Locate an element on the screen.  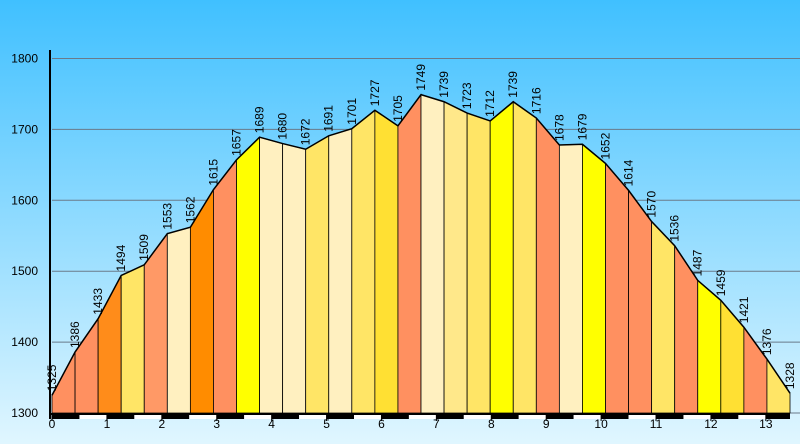
y-tick-label: 1400 is located at coordinates (24, 342).